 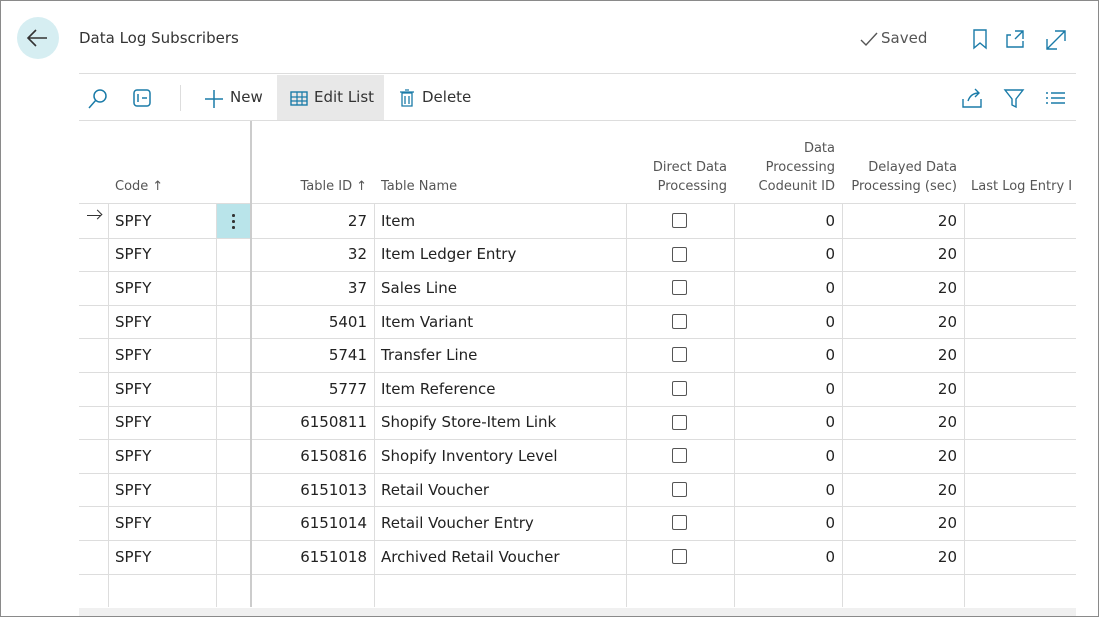 I want to click on column-header: Code, so click(x=162, y=162).